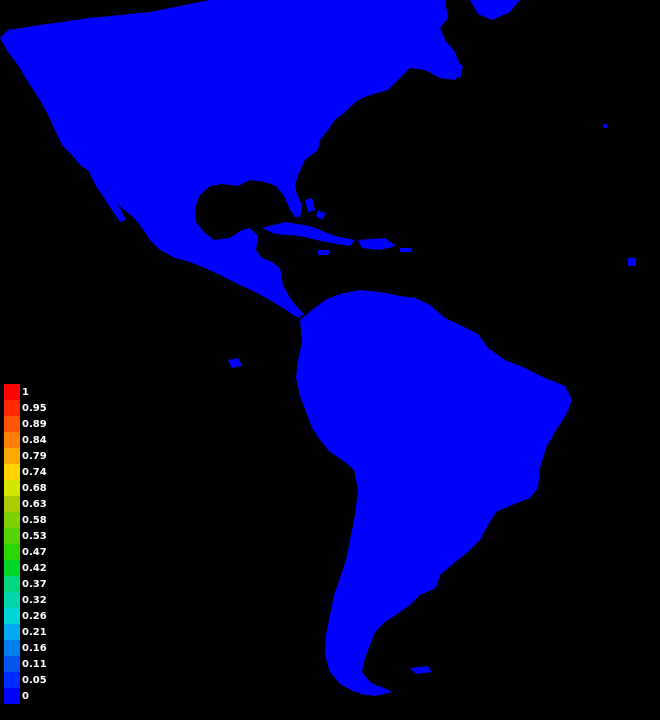 This screenshot has height=720, width=660. Describe the element at coordinates (308, 234) in the screenshot. I see `cuba` at that location.